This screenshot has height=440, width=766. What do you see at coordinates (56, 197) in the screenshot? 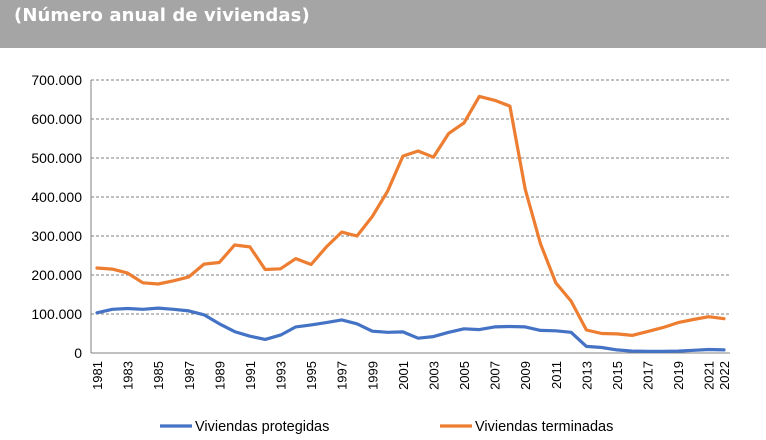
I see `y-tick-label: 400.000` at bounding box center [56, 197].